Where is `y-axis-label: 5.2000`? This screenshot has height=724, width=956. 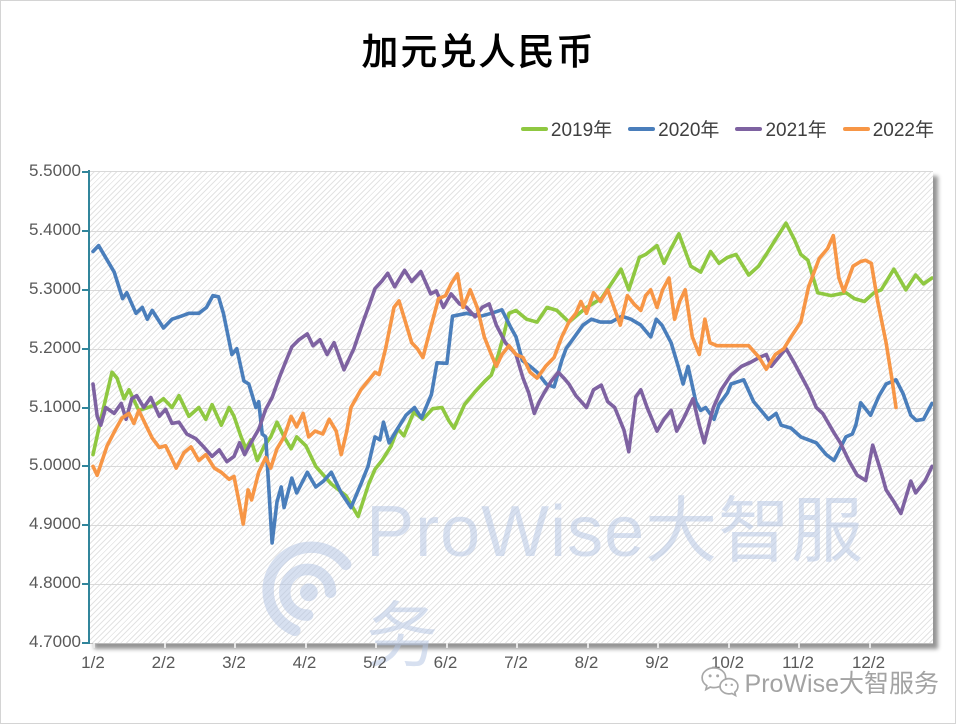 y-axis-label: 5.2000 is located at coordinates (55, 347).